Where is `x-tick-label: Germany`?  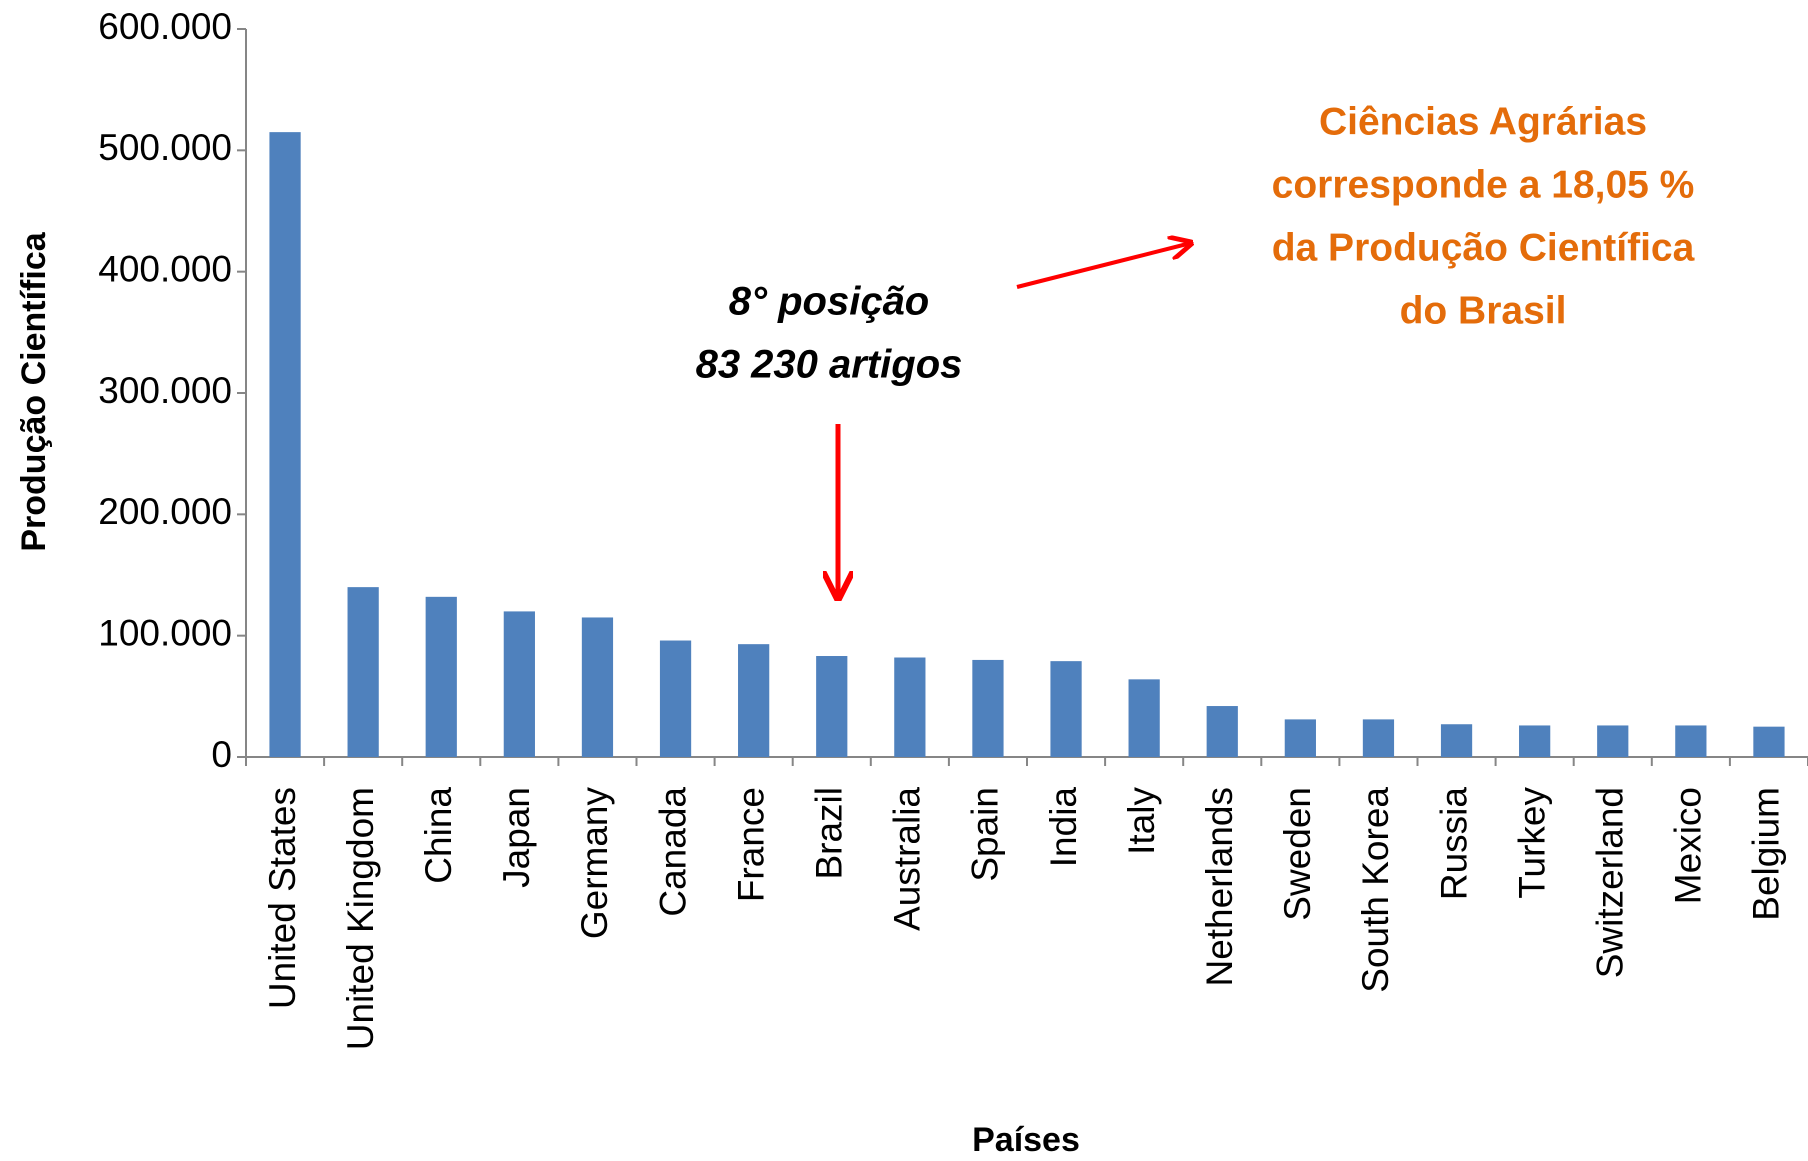
x-tick-label: Germany is located at coordinates (594, 863).